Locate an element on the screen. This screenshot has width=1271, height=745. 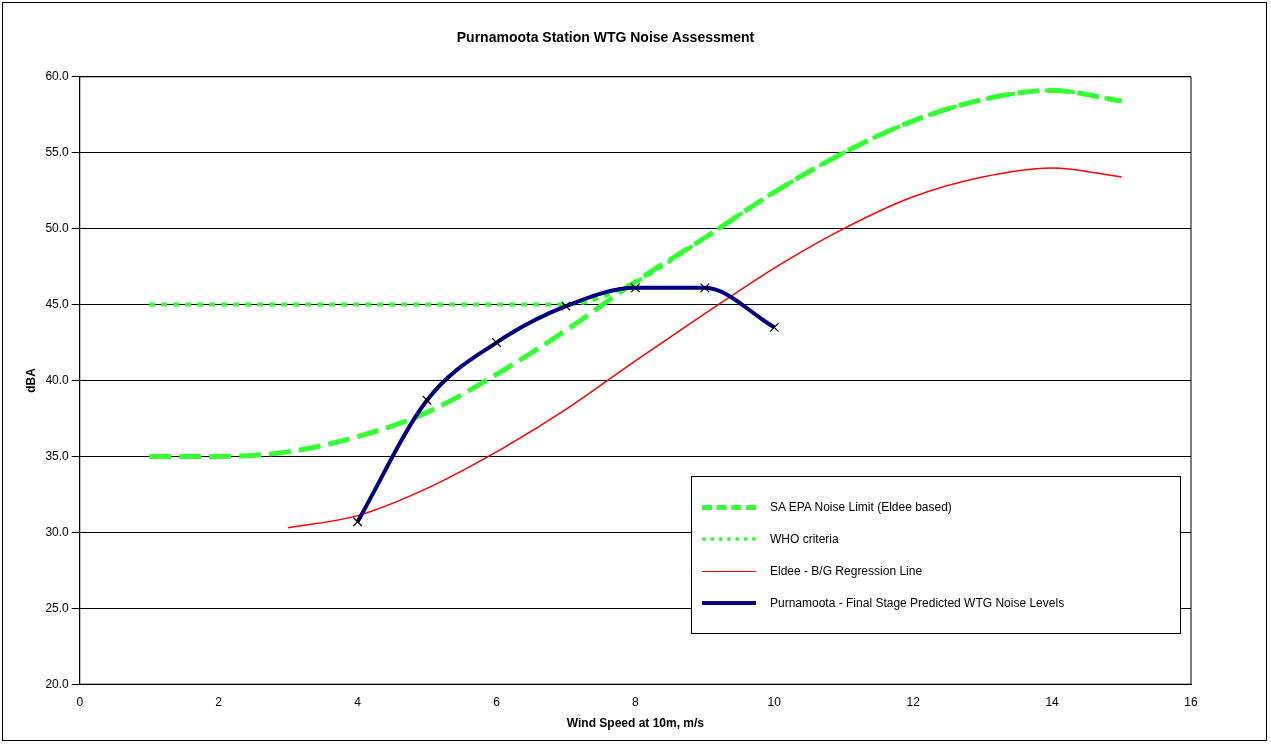
y-tick-label: 50.0 is located at coordinates (57, 227).